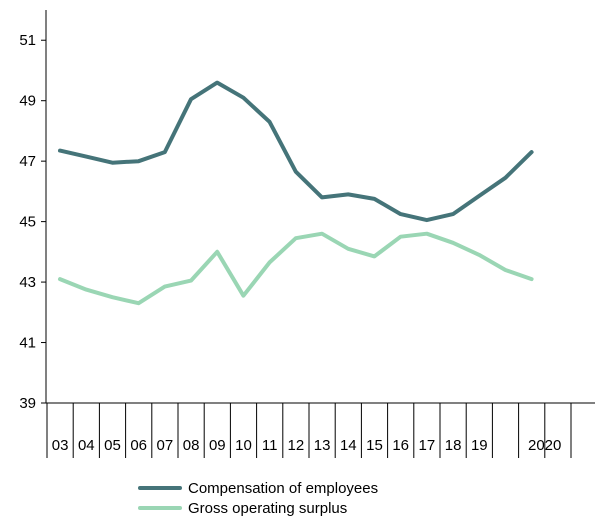 This screenshot has width=595, height=518. Describe the element at coordinates (374, 445) in the screenshot. I see `x-tick-label: 15` at that location.